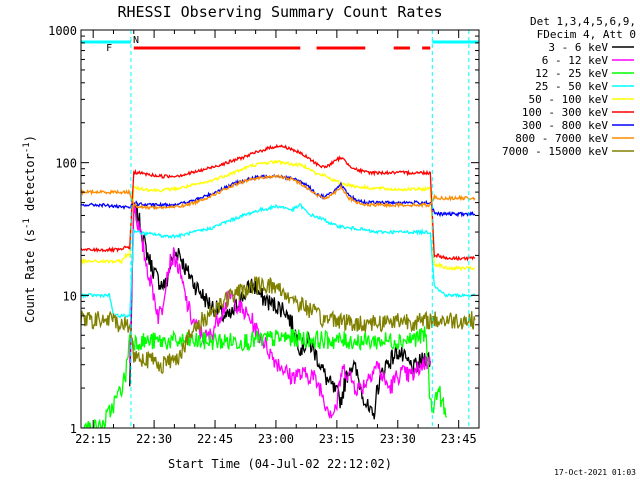  What do you see at coordinates (459, 439) in the screenshot?
I see `x-tick-label: 23:45` at bounding box center [459, 439].